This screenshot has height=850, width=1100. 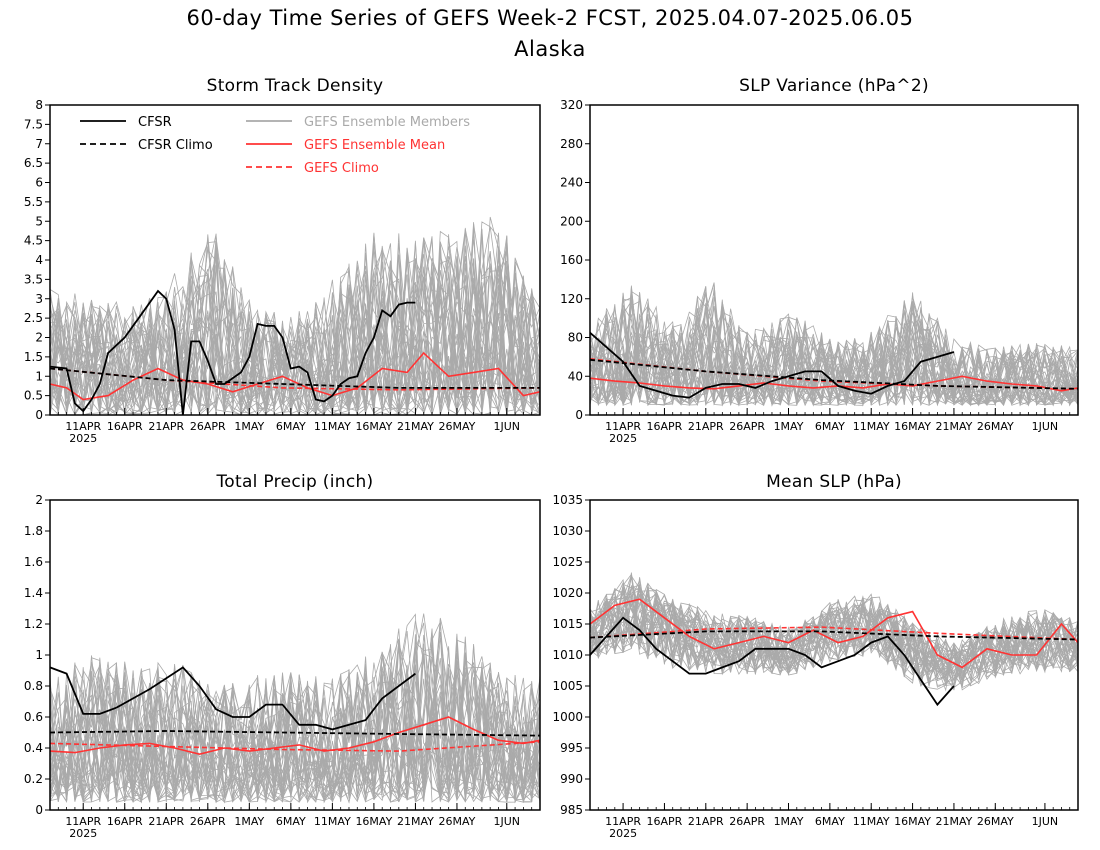 I want to click on legend-label: CFSR Climo, so click(x=175, y=145).